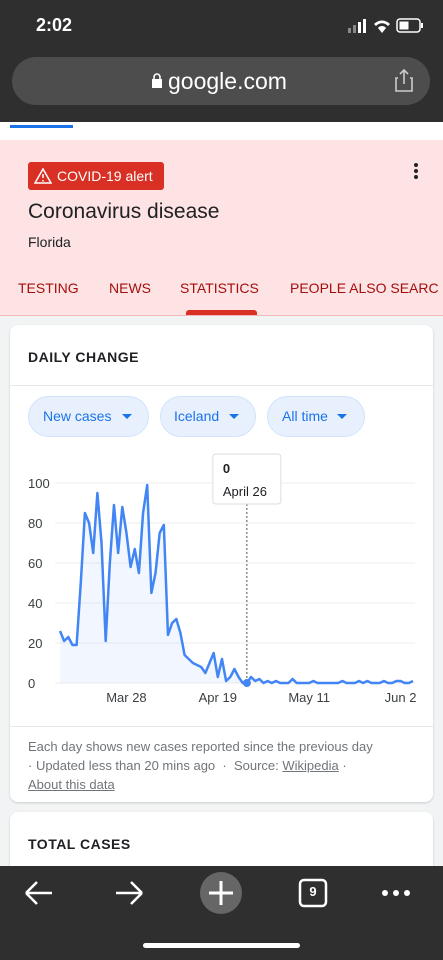  Describe the element at coordinates (221, 131) in the screenshot. I see `strip` at that location.